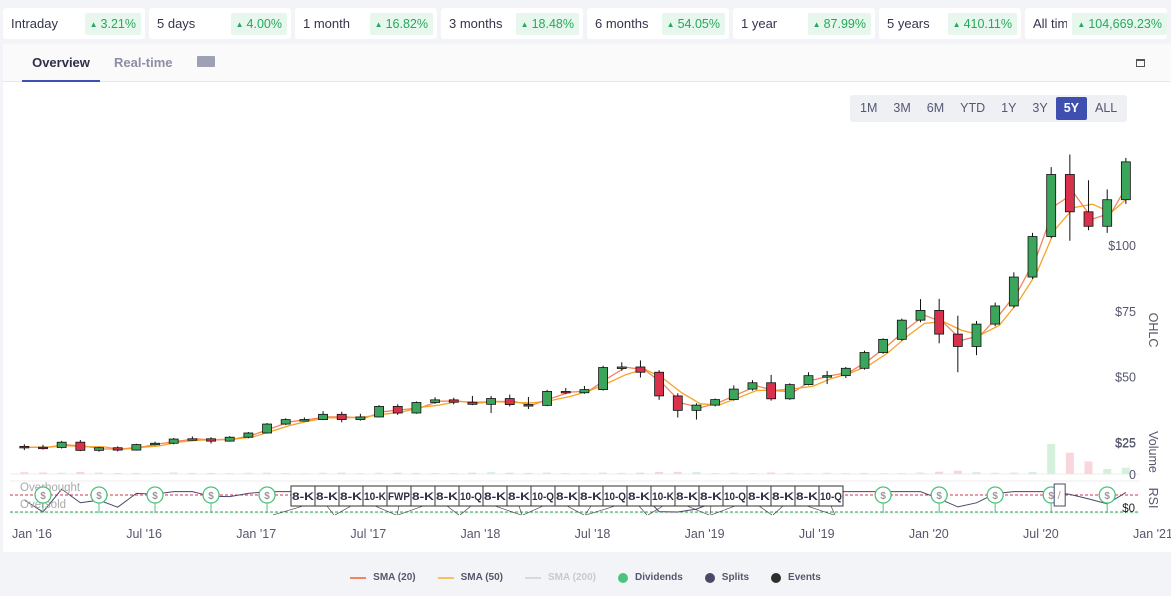 The width and height of the screenshot is (1171, 596). What do you see at coordinates (950, 23) in the screenshot?
I see `period-card-5-years: 5 years ▲ 410.11%` at bounding box center [950, 23].